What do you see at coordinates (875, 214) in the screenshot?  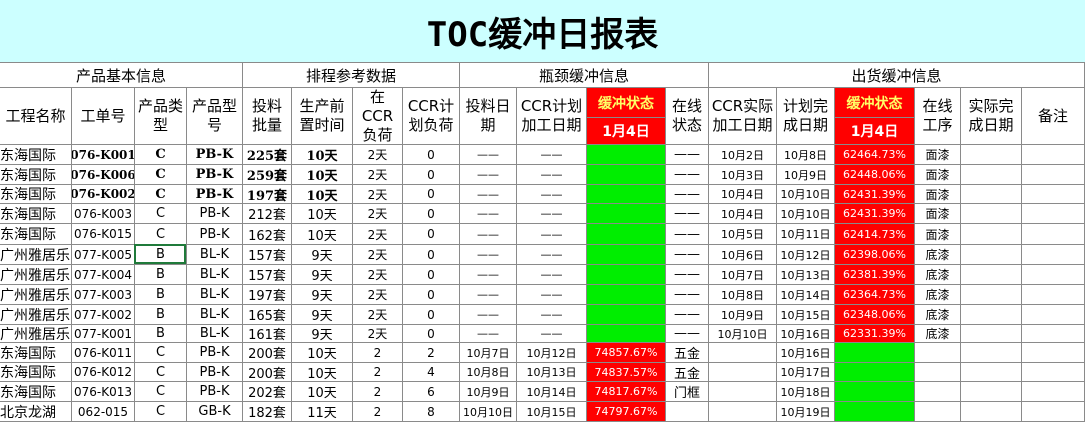 I see `buffer-status: 62431.39%` at bounding box center [875, 214].